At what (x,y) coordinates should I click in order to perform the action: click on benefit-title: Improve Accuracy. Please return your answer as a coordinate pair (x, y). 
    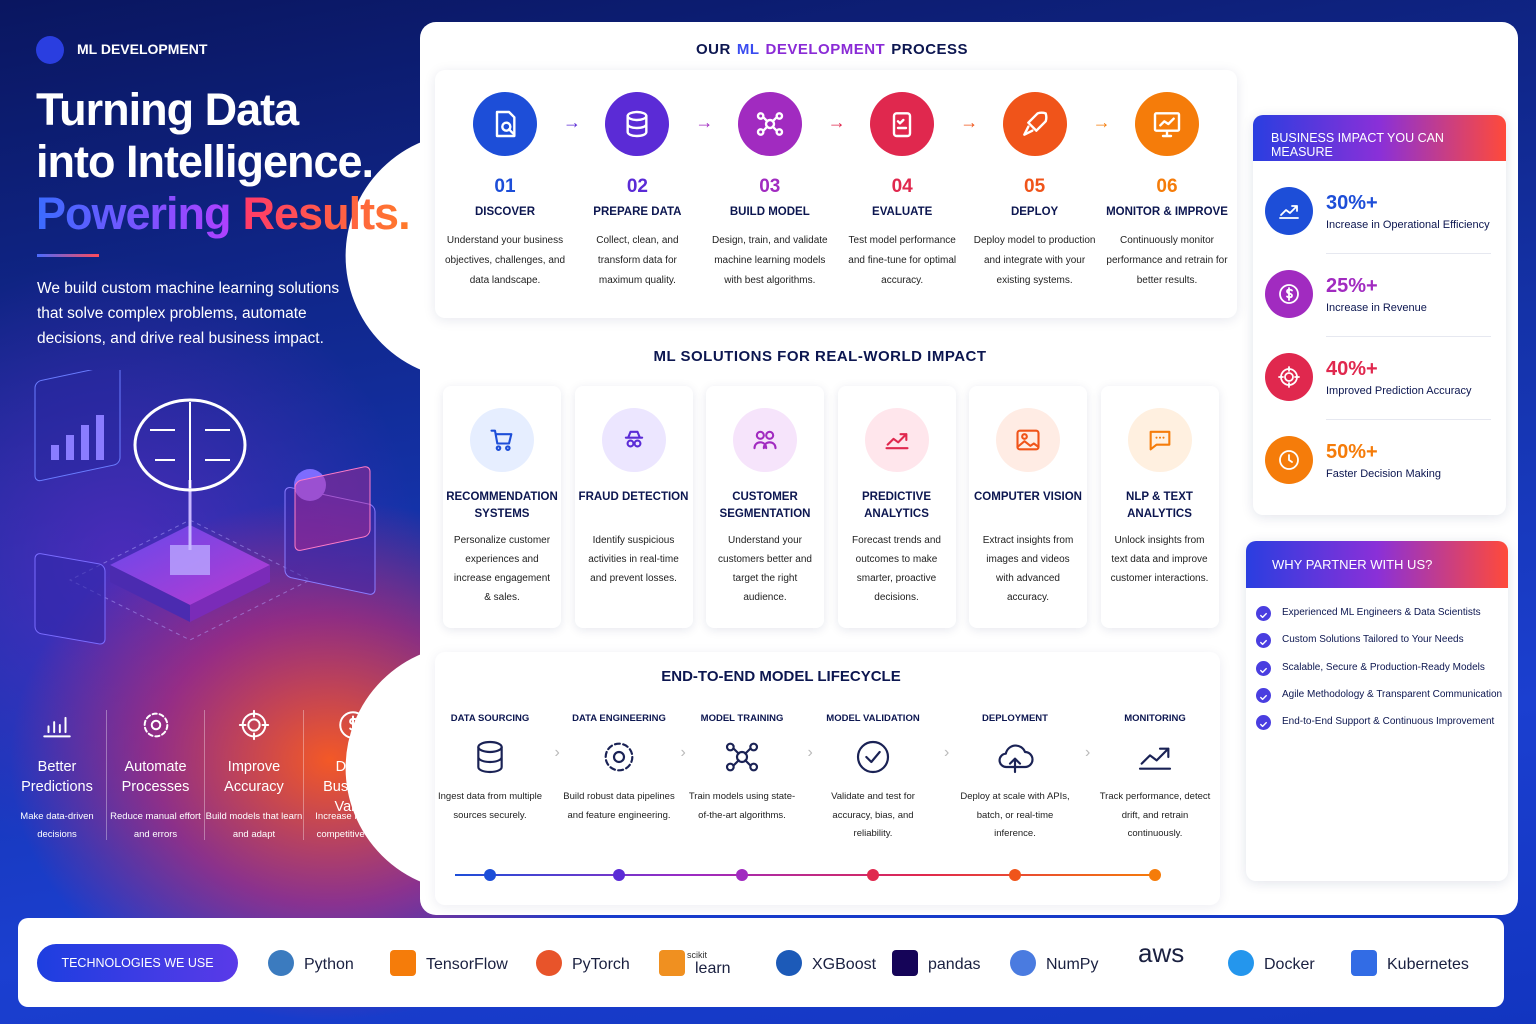
    Looking at the image, I should click on (254, 777).